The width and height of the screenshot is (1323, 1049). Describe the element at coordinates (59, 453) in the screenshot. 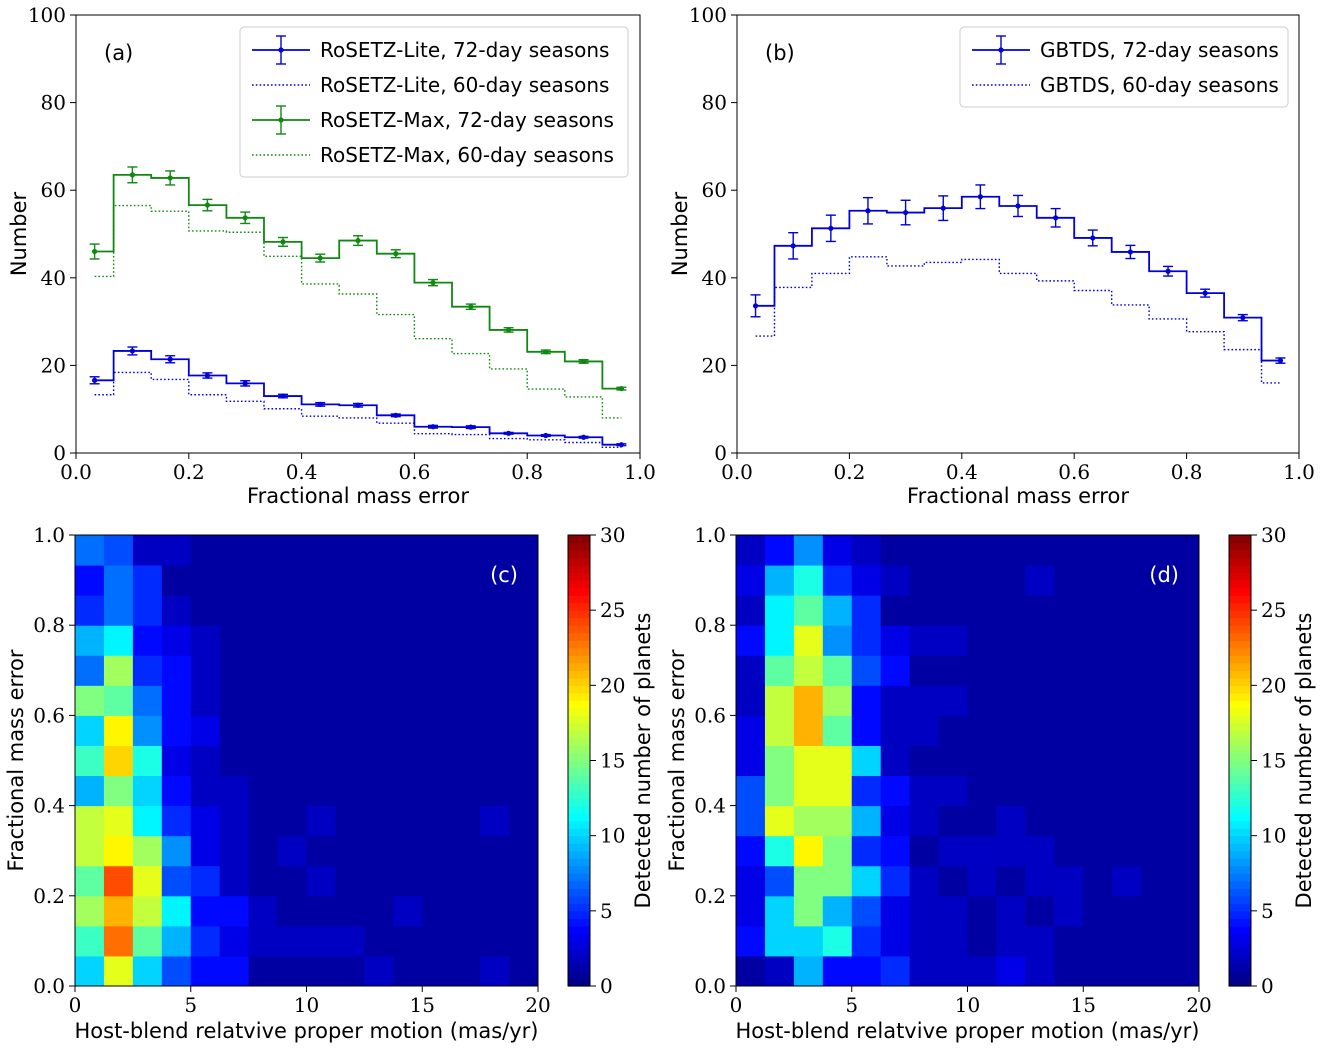

I see `y-tick-label: 0` at that location.